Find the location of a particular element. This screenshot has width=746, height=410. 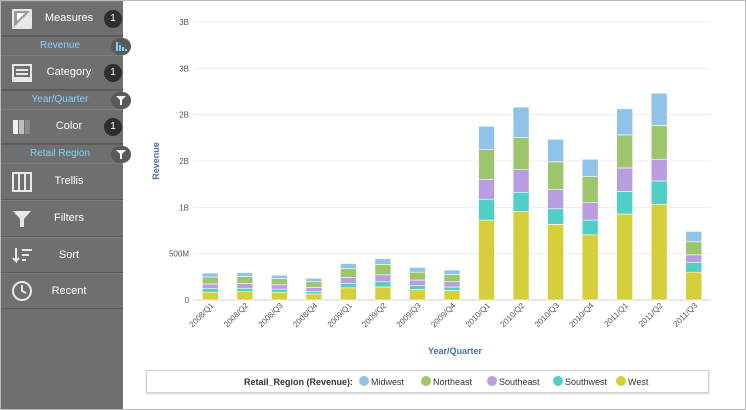

sidebar-item-sort: Sort is located at coordinates (62, 255).